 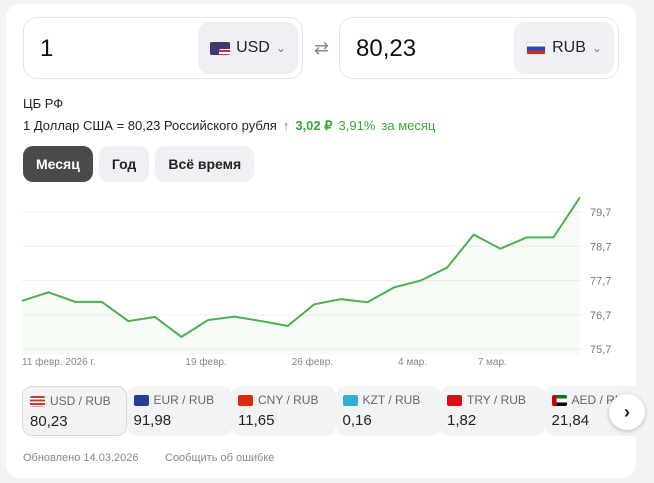 I want to click on x-tick-label: 26 февр., so click(x=312, y=362).